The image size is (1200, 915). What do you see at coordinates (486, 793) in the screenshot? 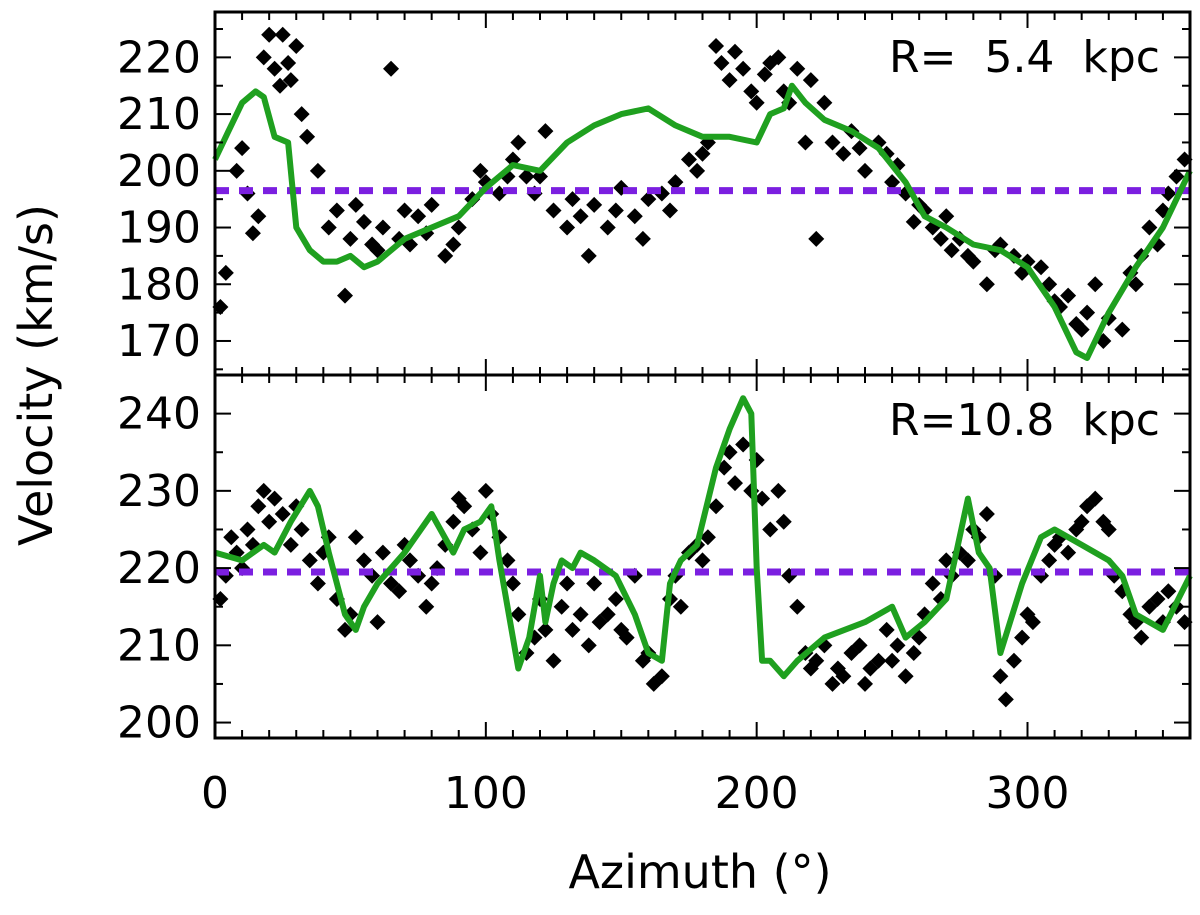
I see `x-tick-label: 100` at bounding box center [486, 793].